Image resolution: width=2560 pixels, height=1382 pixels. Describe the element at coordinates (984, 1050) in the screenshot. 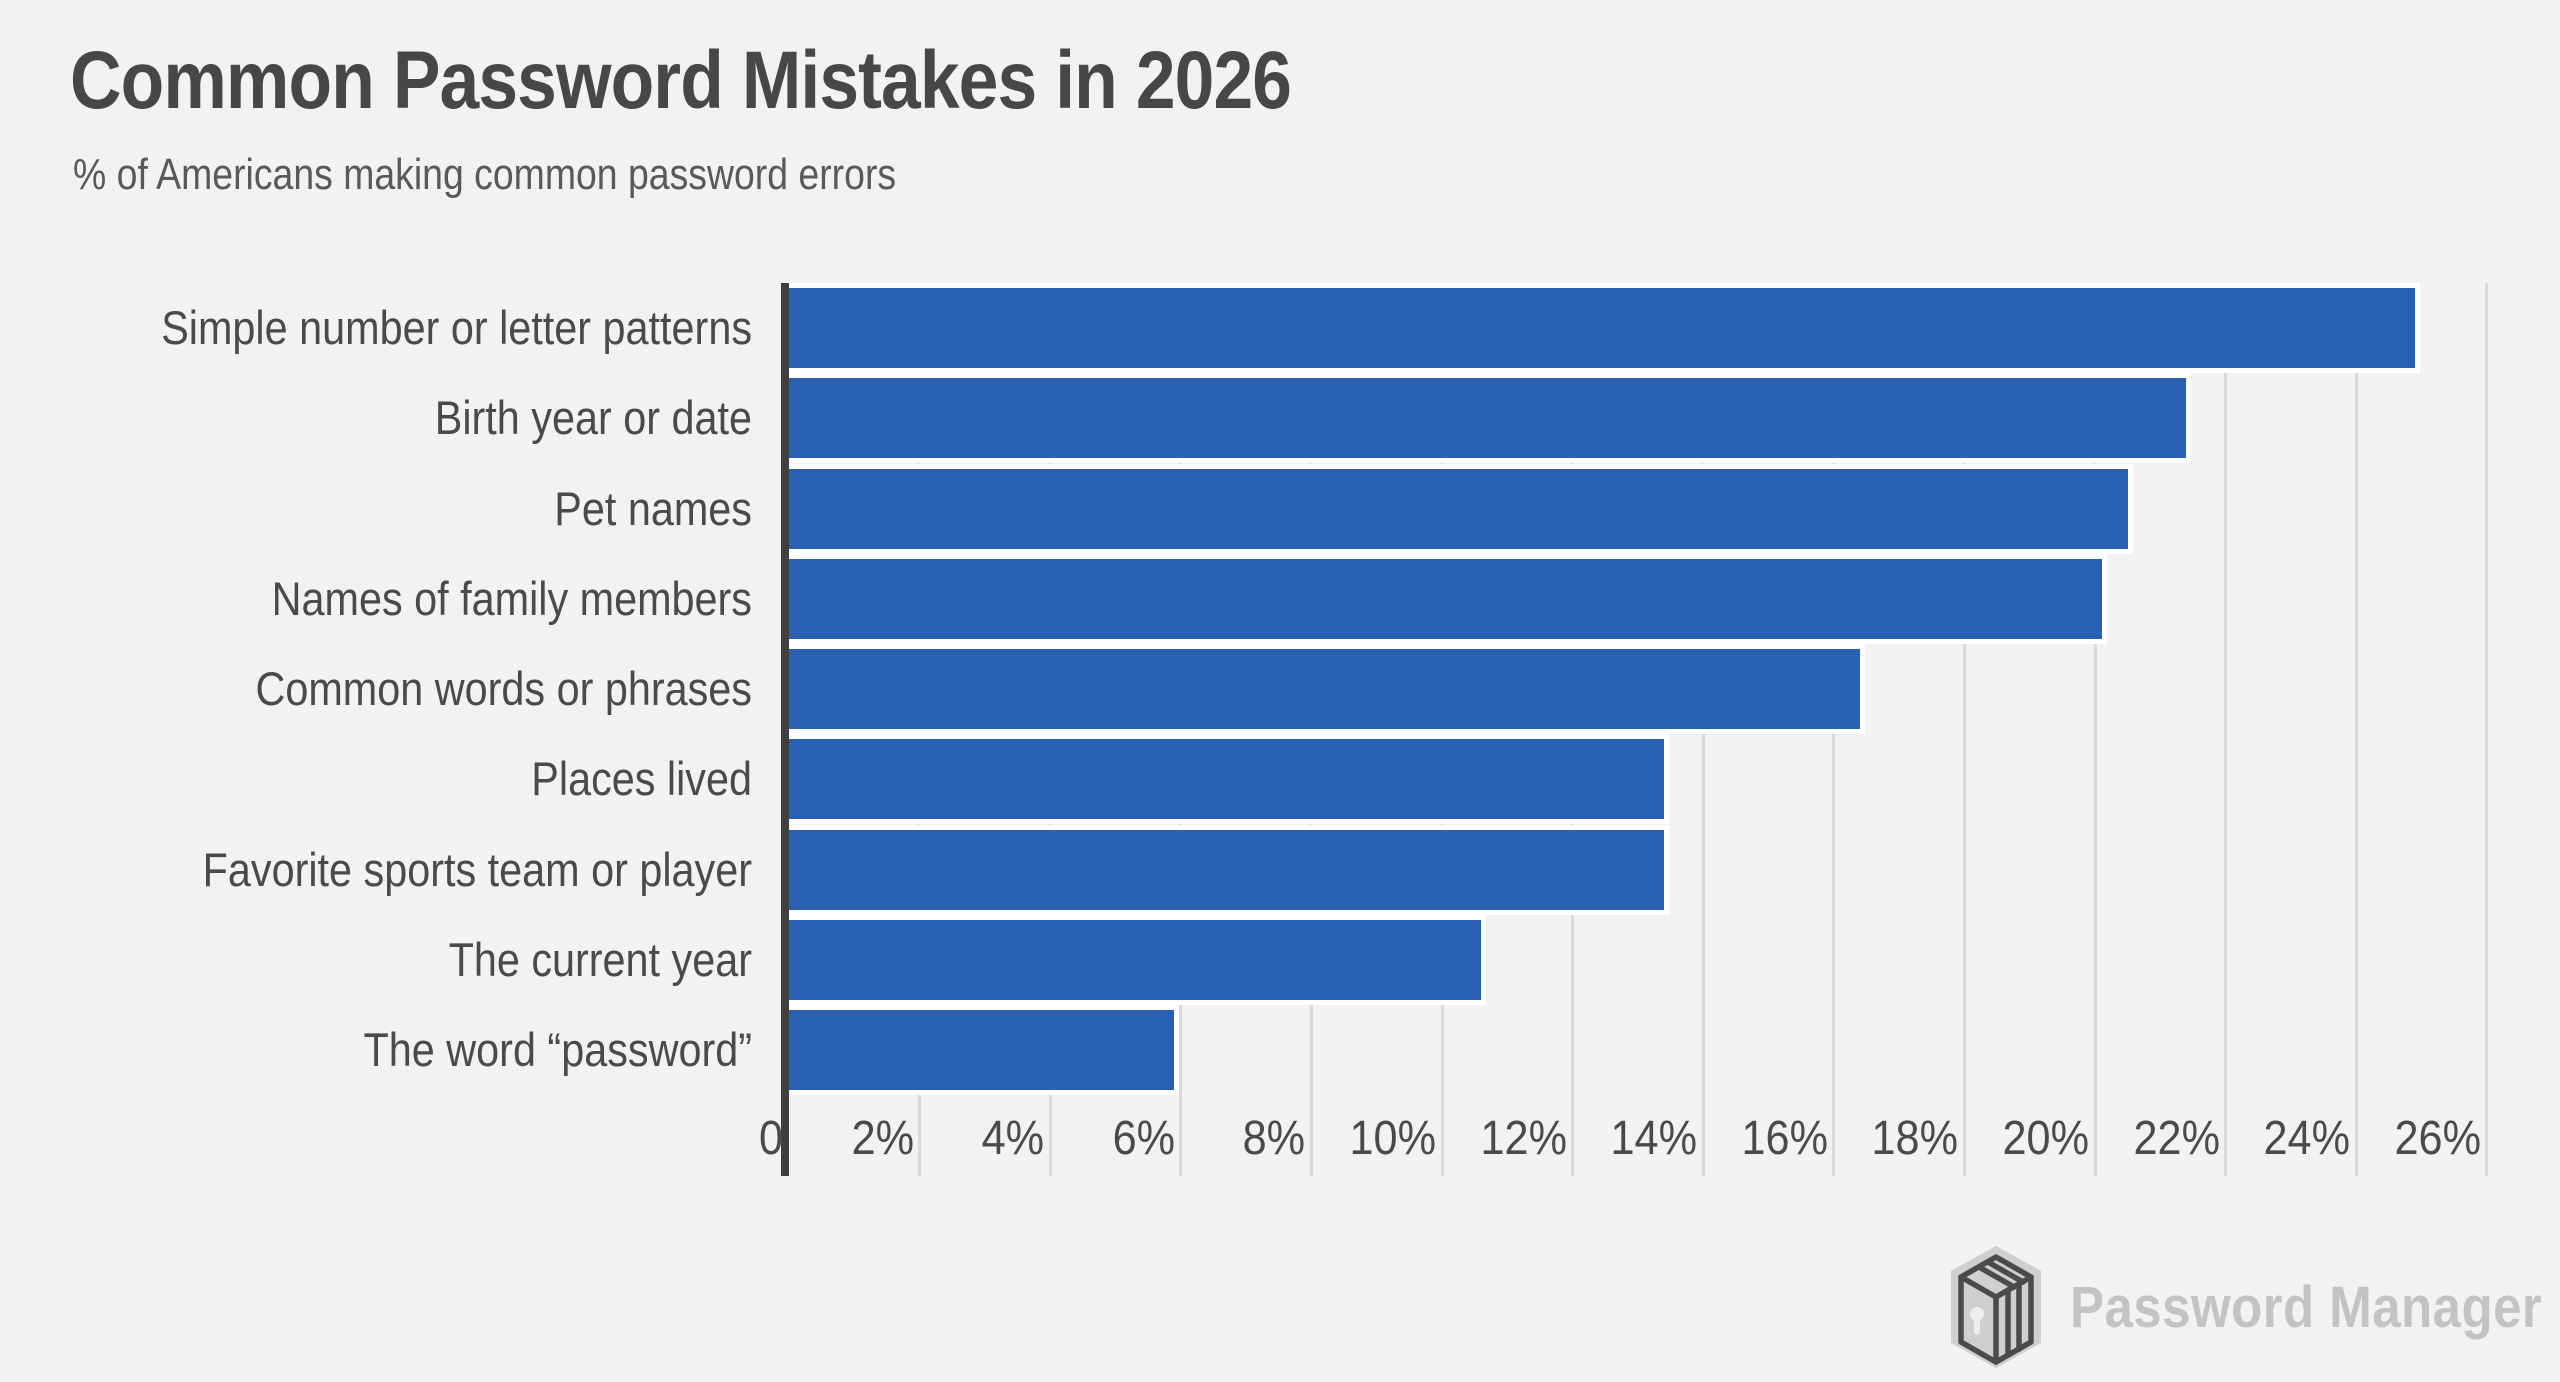

I see `bar-the-word-password` at that location.